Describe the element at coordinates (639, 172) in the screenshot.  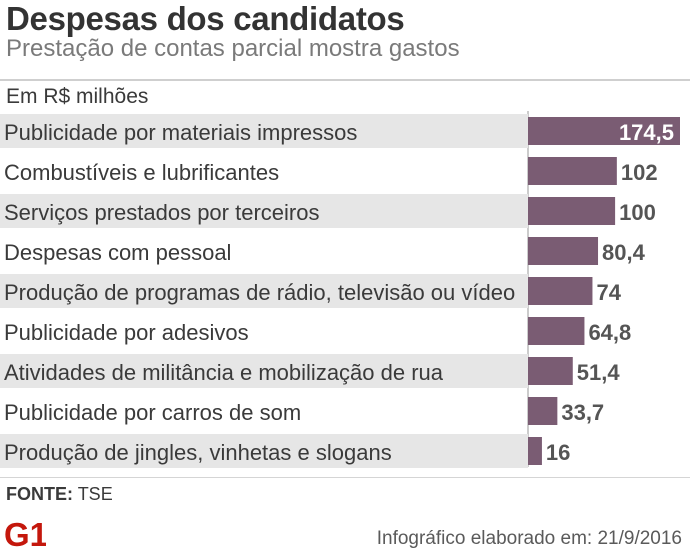
I see `value-label: 102` at that location.